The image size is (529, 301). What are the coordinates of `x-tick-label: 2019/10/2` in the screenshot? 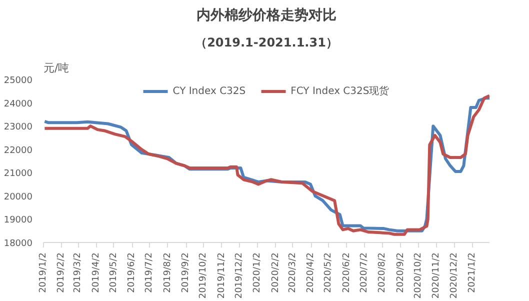 It's located at (203, 275).